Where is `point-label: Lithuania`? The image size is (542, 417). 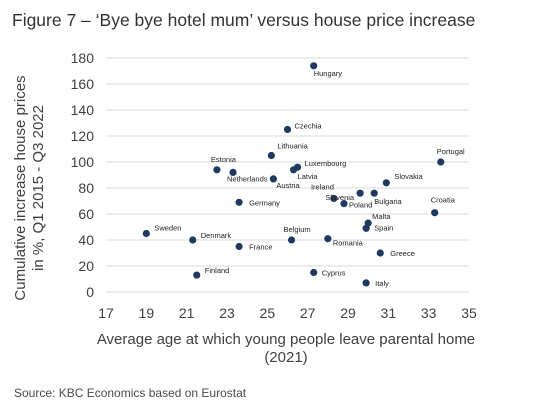 point-label: Lithuania is located at coordinates (292, 146).